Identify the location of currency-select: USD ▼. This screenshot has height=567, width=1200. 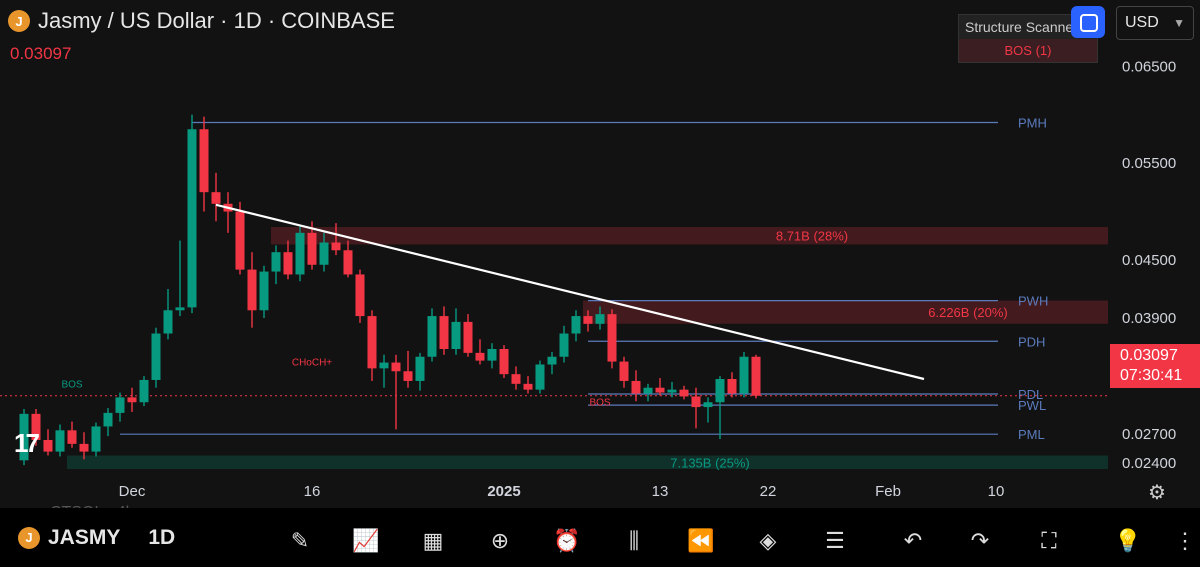
(1155, 23).